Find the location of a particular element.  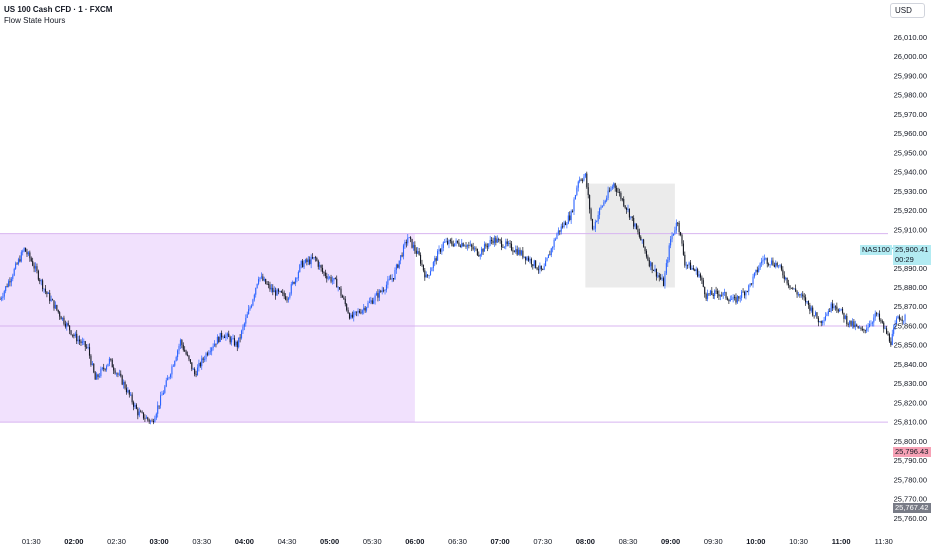

x-tick-label: 10:00 is located at coordinates (755, 541).